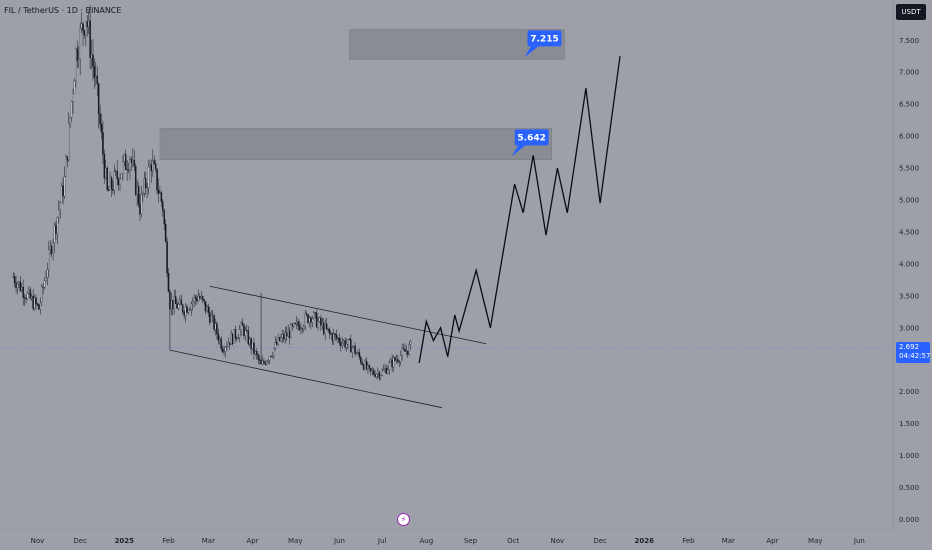  What do you see at coordinates (80, 541) in the screenshot?
I see `time-tick-label: Dec` at bounding box center [80, 541].